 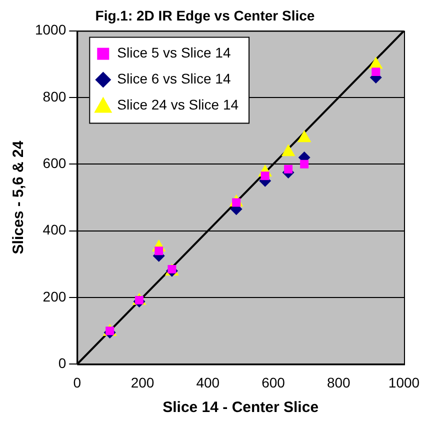 I want to click on y-tick-label: 400, so click(x=54, y=230).